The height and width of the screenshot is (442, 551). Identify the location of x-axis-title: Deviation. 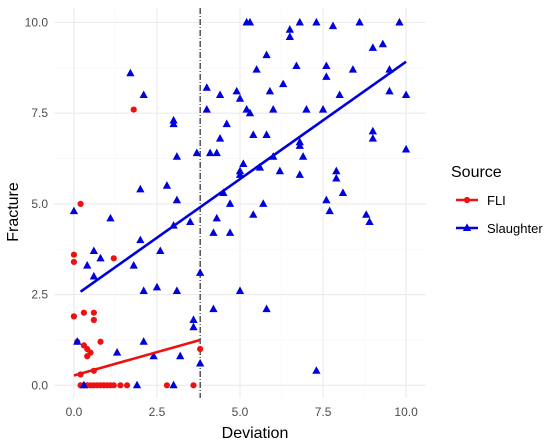
(255, 433).